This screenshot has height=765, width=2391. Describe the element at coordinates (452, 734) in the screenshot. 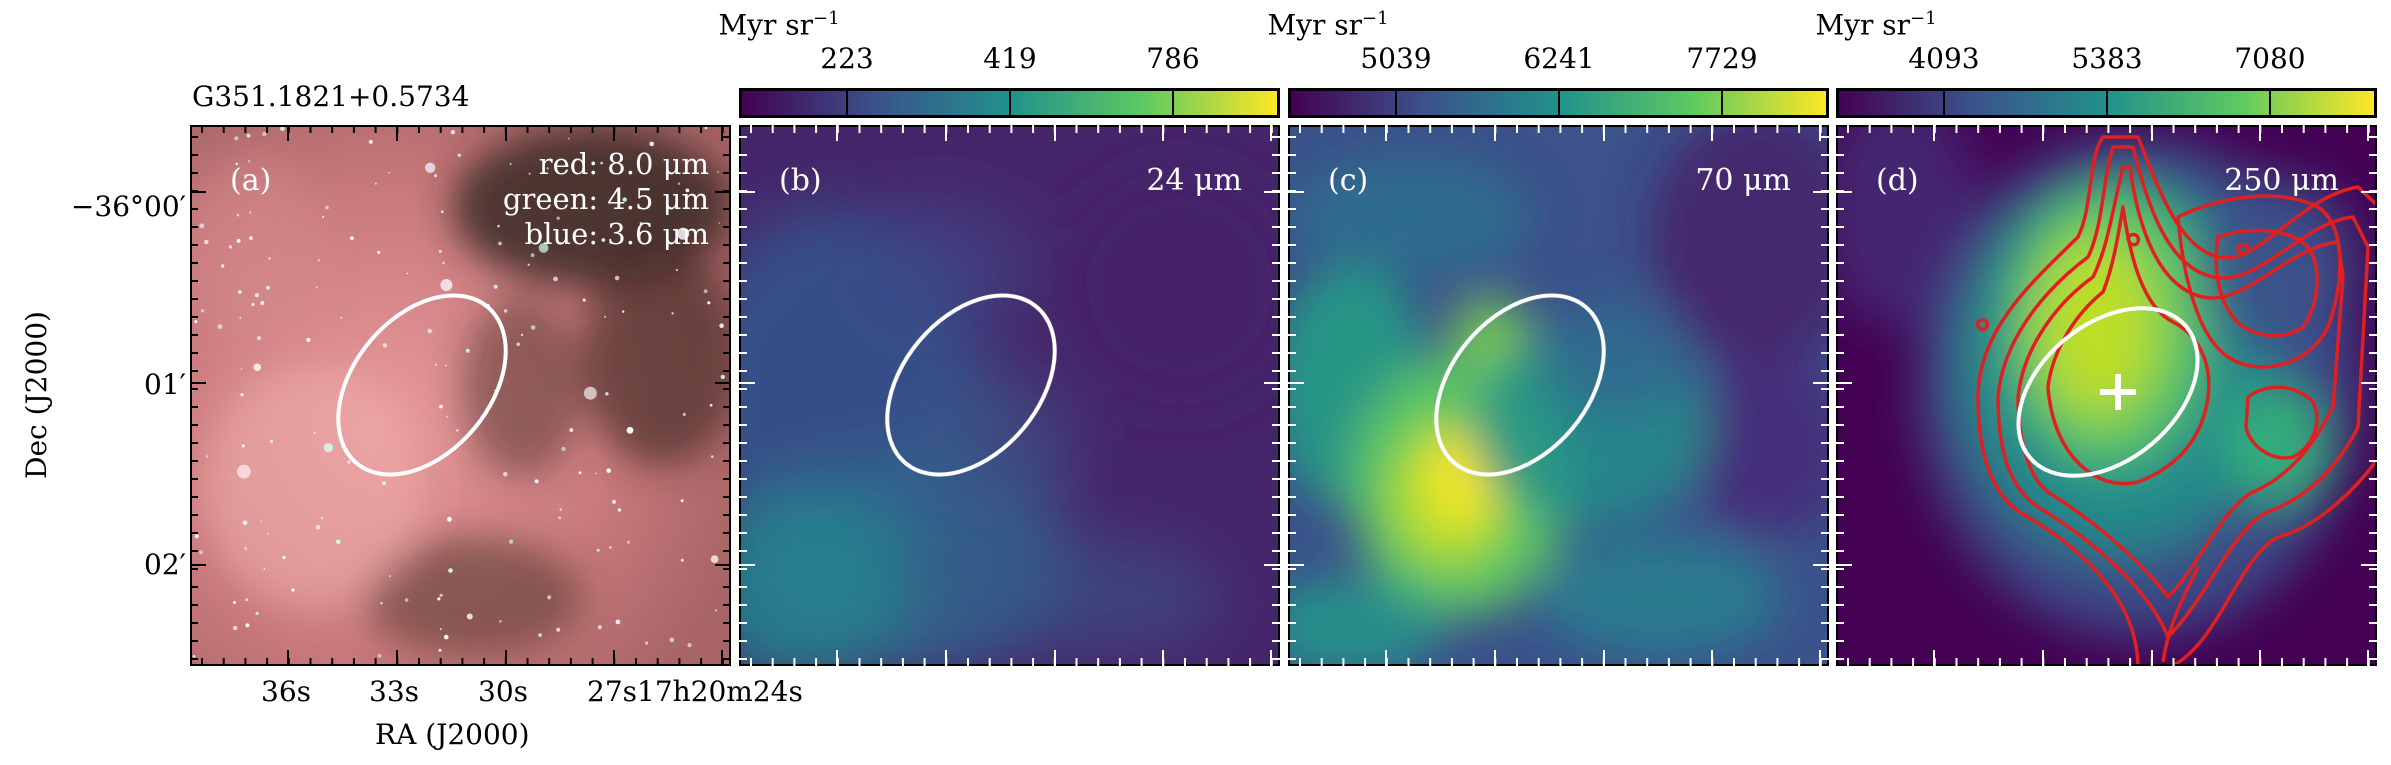

I see `x-axis-title: RA (J2000)` at that location.